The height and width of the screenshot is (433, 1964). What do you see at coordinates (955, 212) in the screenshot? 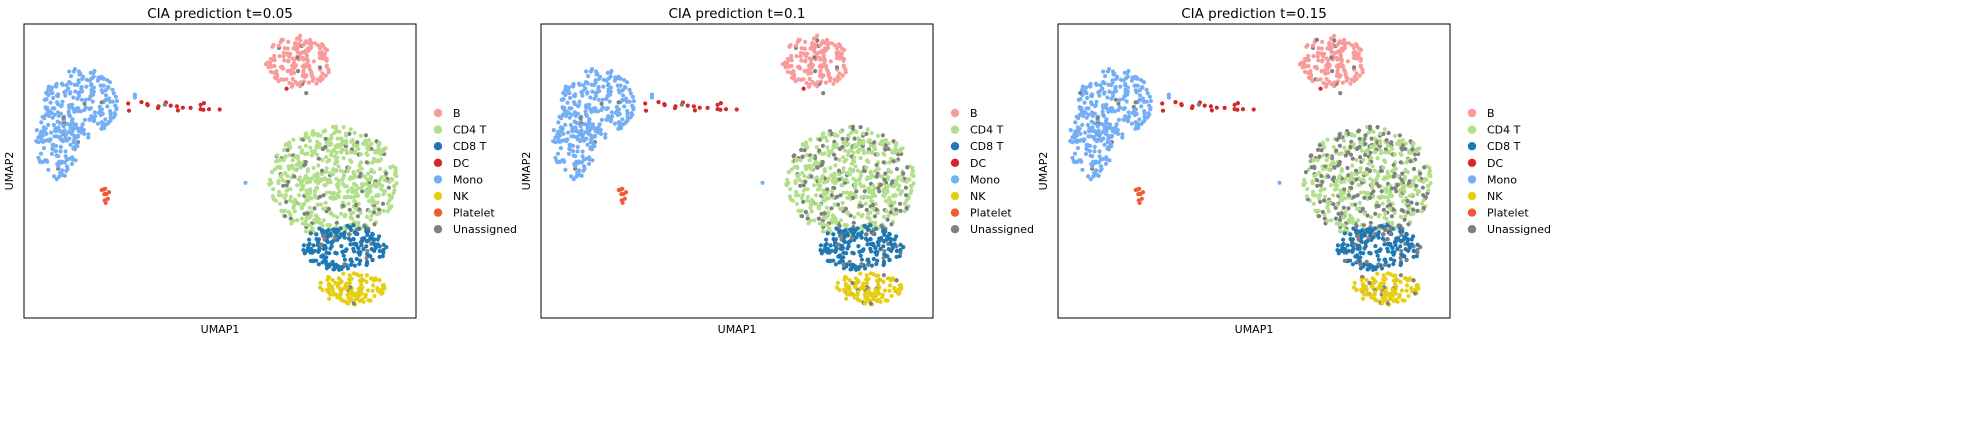
I see `legend-marker` at bounding box center [955, 212].